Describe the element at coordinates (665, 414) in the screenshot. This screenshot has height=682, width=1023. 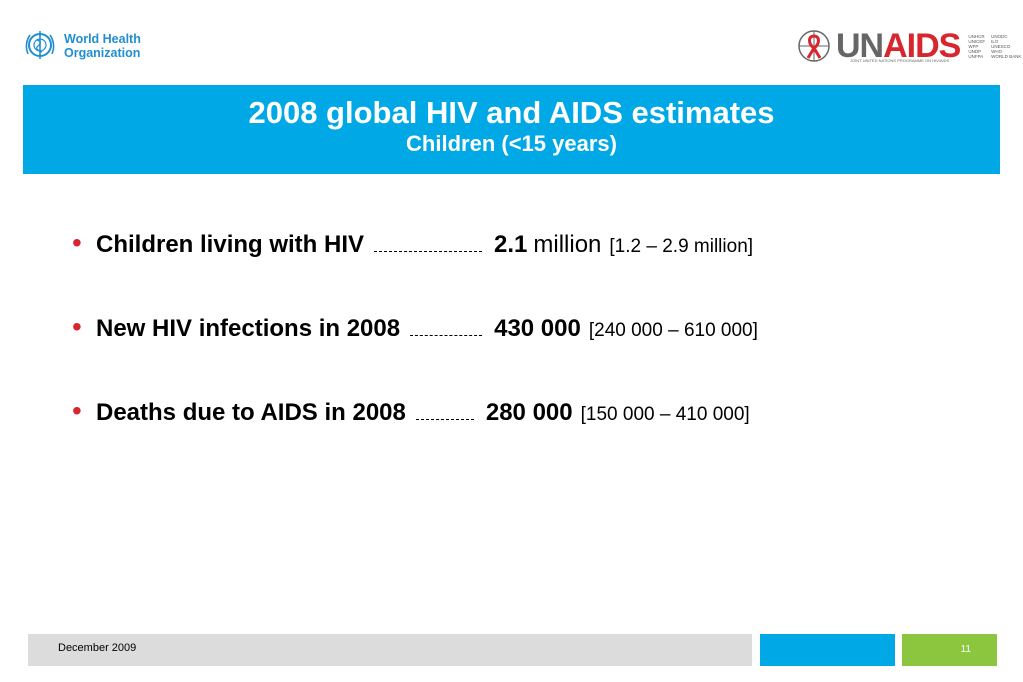
I see `bullet-range: [150 000 – 410 000]` at that location.